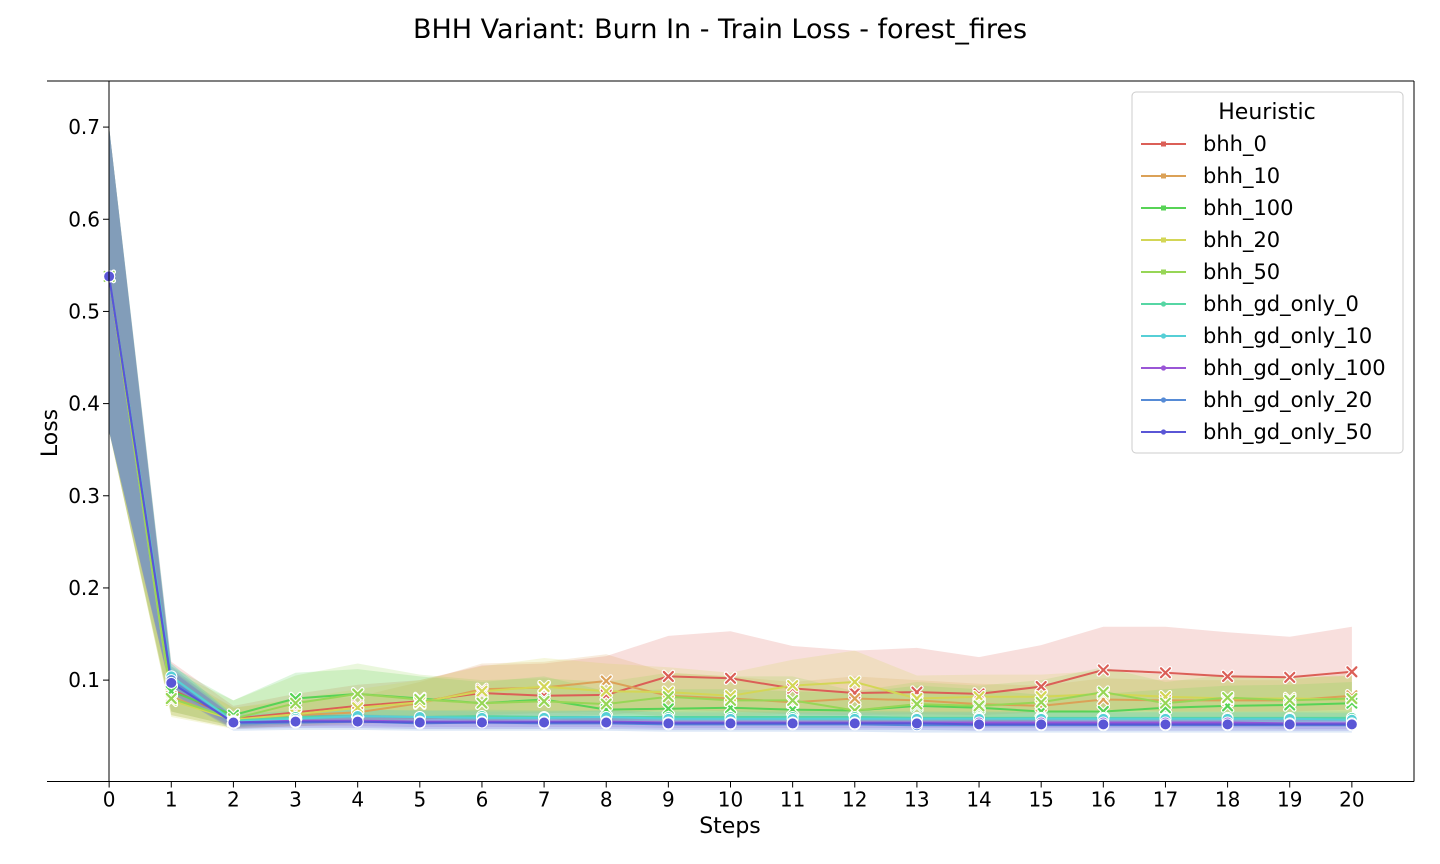  Describe the element at coordinates (233, 800) in the screenshot. I see `x-tick-label-2: 2` at that location.